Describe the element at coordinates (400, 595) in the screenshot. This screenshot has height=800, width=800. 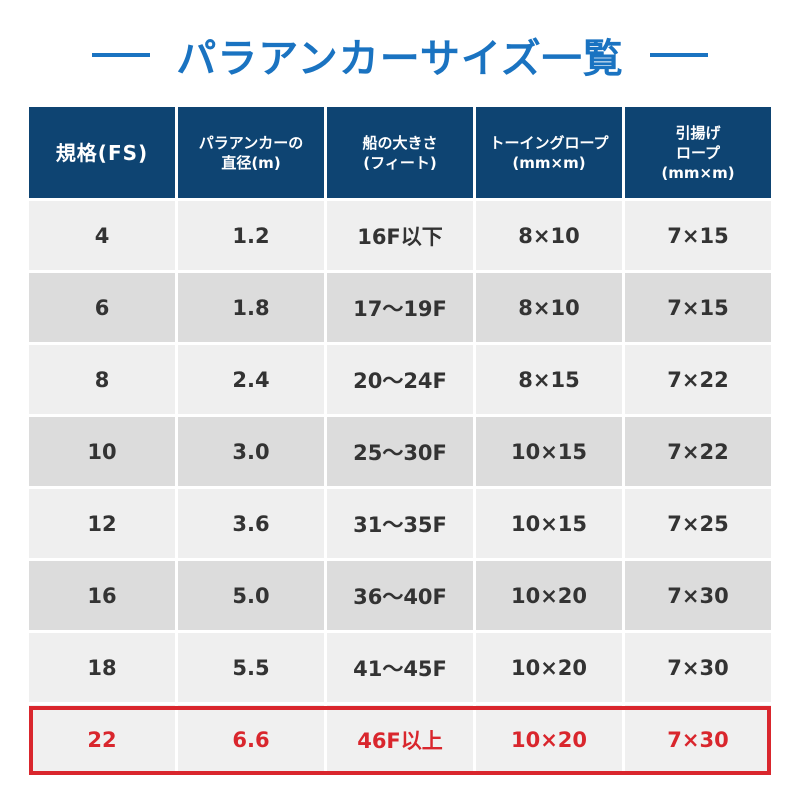
I see `cell-boat-size: 36〜40F` at that location.